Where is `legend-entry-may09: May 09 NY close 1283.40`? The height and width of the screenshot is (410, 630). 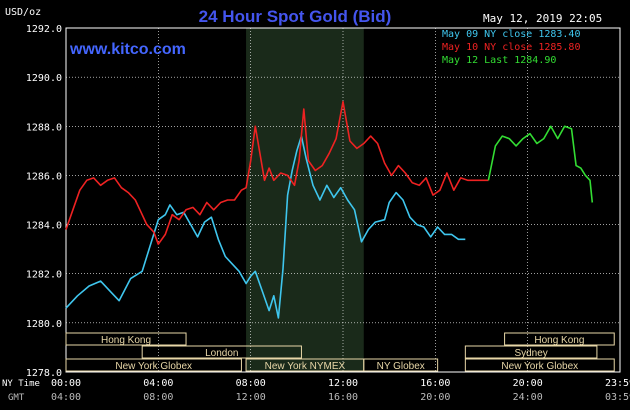
legend-entry-may09: May 09 NY close 1283.40 is located at coordinates (511, 34).